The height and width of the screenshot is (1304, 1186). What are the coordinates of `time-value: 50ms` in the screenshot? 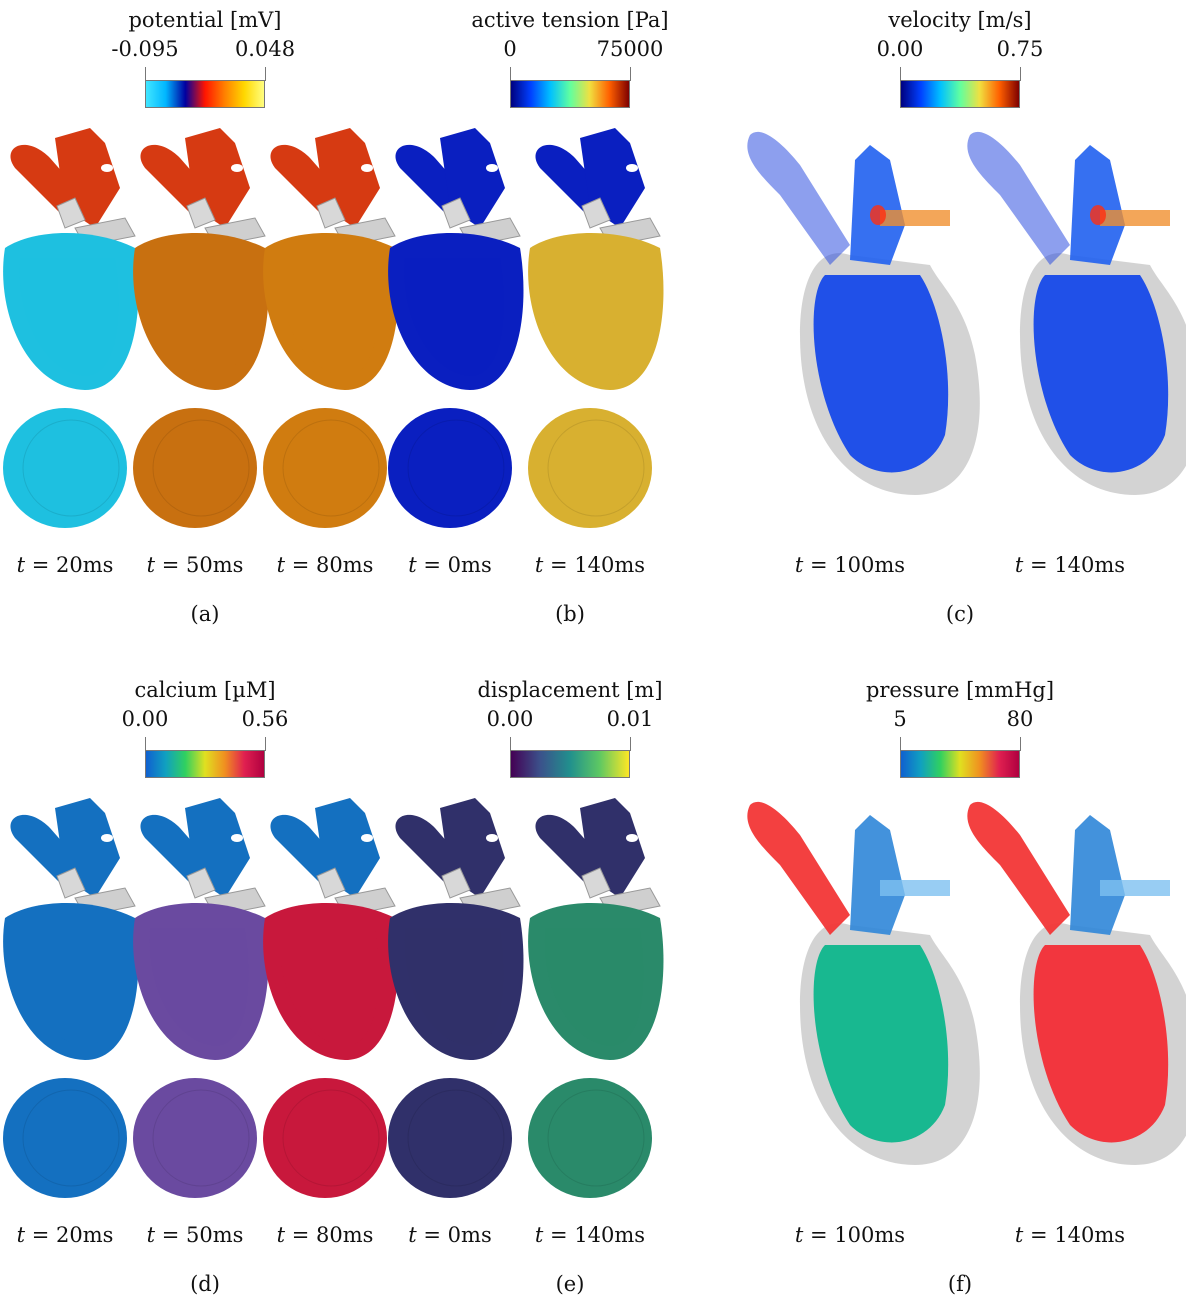 It's located at (214, 565).